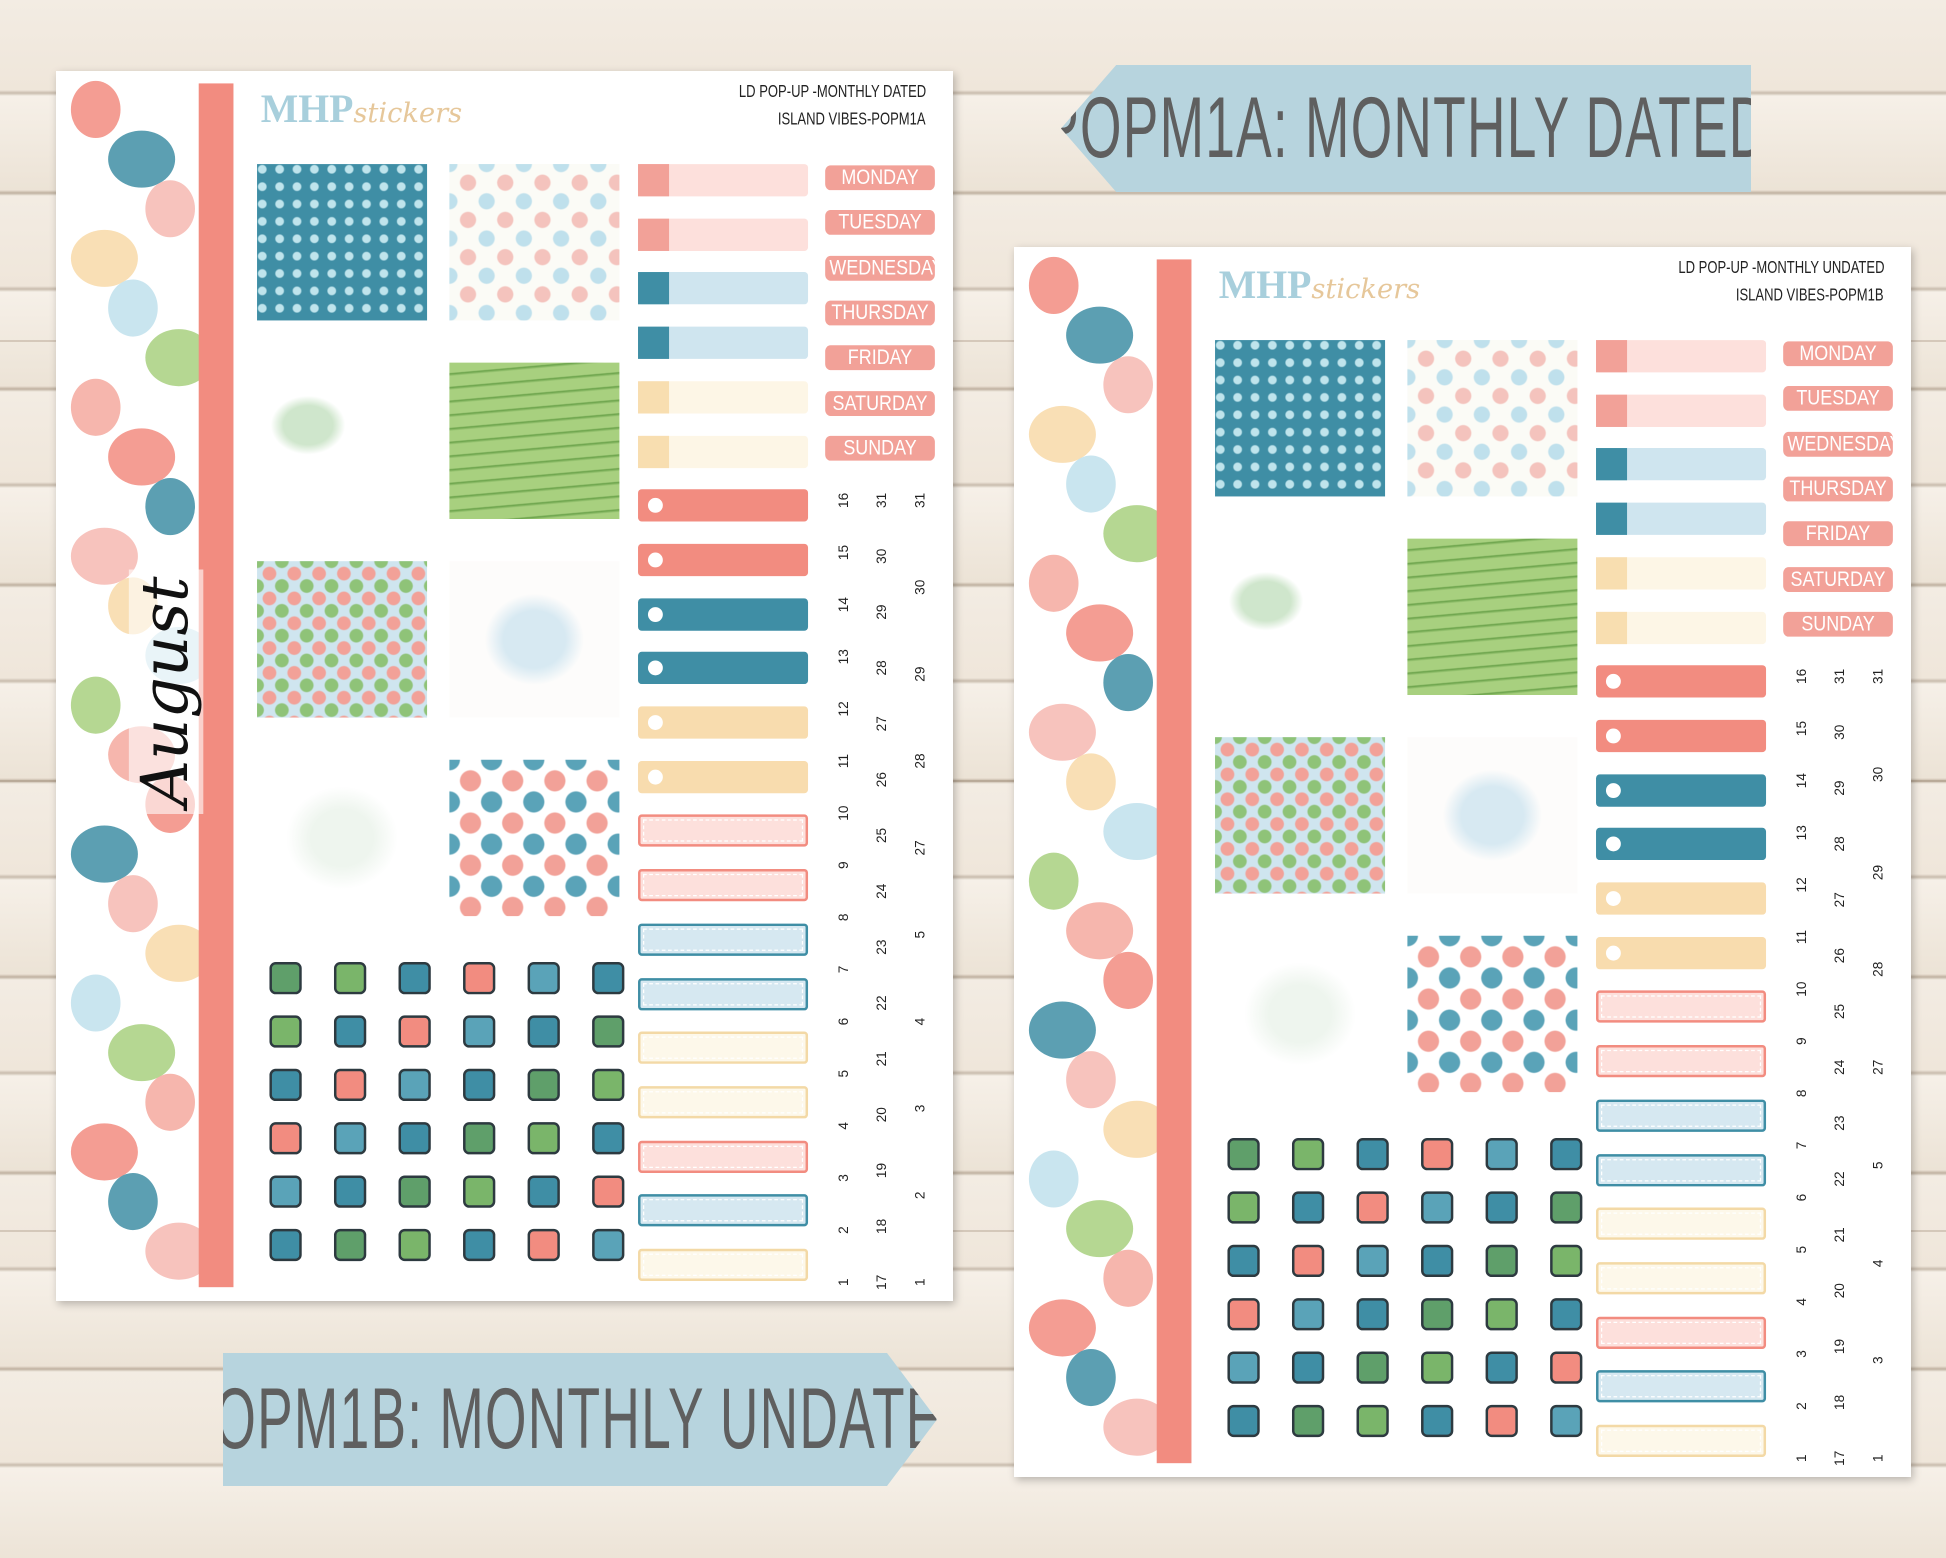 The height and width of the screenshot is (1558, 1946). What do you see at coordinates (882, 556) in the screenshot?
I see `date-number: 30` at bounding box center [882, 556].